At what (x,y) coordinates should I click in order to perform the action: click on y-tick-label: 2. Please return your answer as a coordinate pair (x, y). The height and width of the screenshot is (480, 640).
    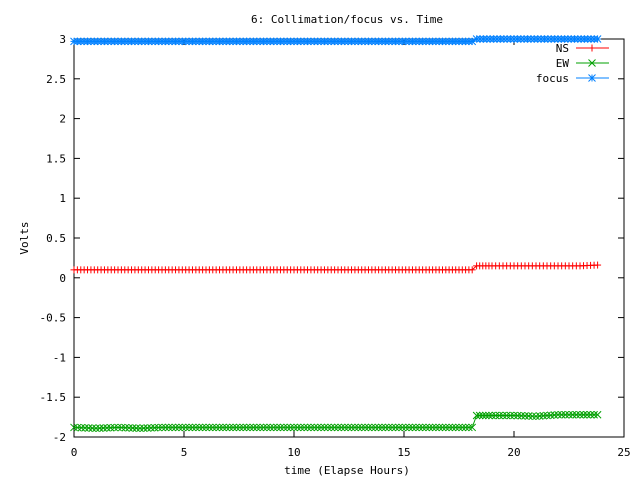
    Looking at the image, I should click on (62, 119).